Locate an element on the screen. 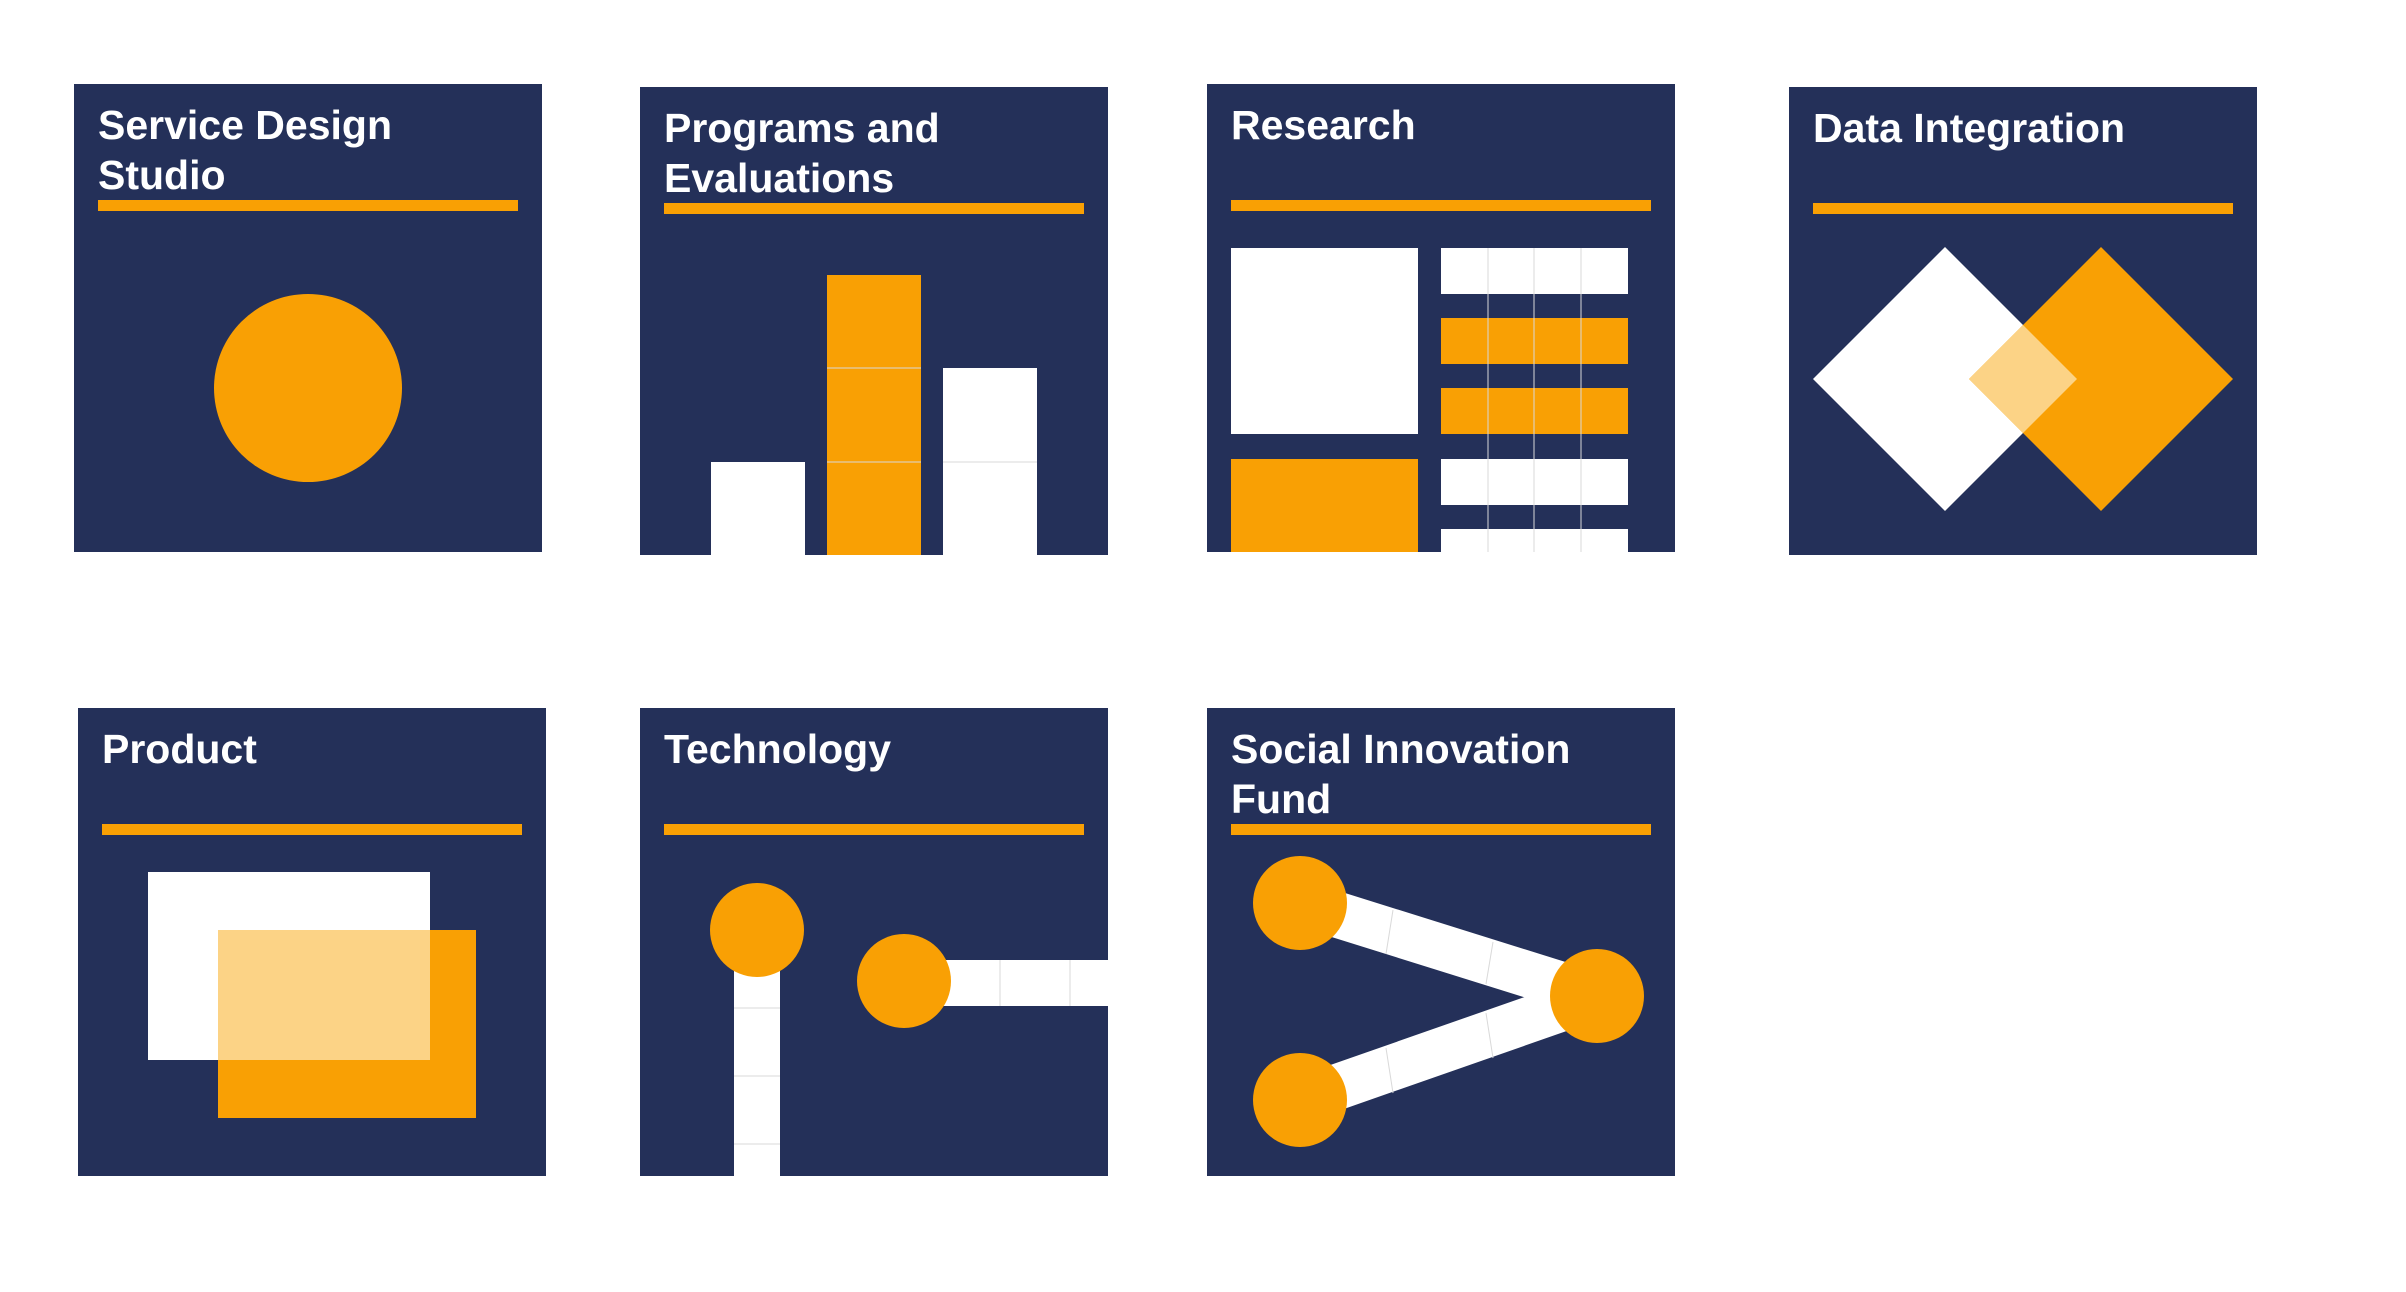 The width and height of the screenshot is (2406, 1292). network-nodes-icon is located at coordinates (1448, 1001).